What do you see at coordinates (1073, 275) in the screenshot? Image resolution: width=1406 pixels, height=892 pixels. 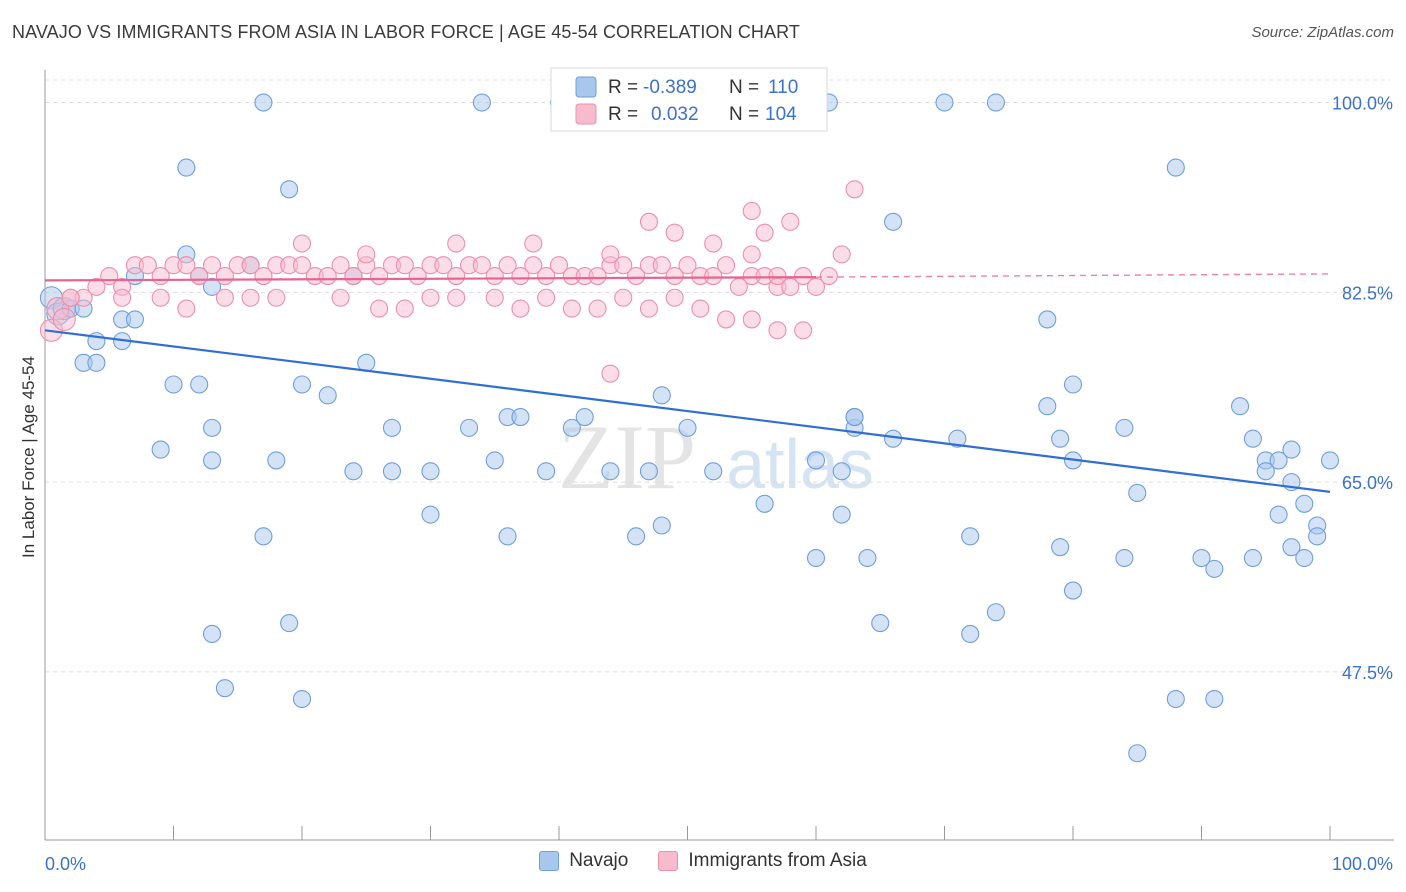 I see `asia-trend-line-extrapolated` at bounding box center [1073, 275].